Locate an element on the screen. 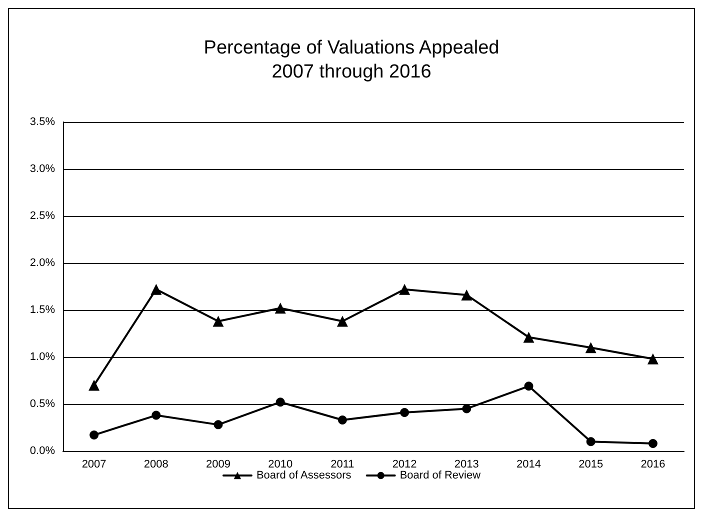 Image resolution: width=705 pixels, height=519 pixels. y-tick-label: 2.5% is located at coordinates (43, 216).